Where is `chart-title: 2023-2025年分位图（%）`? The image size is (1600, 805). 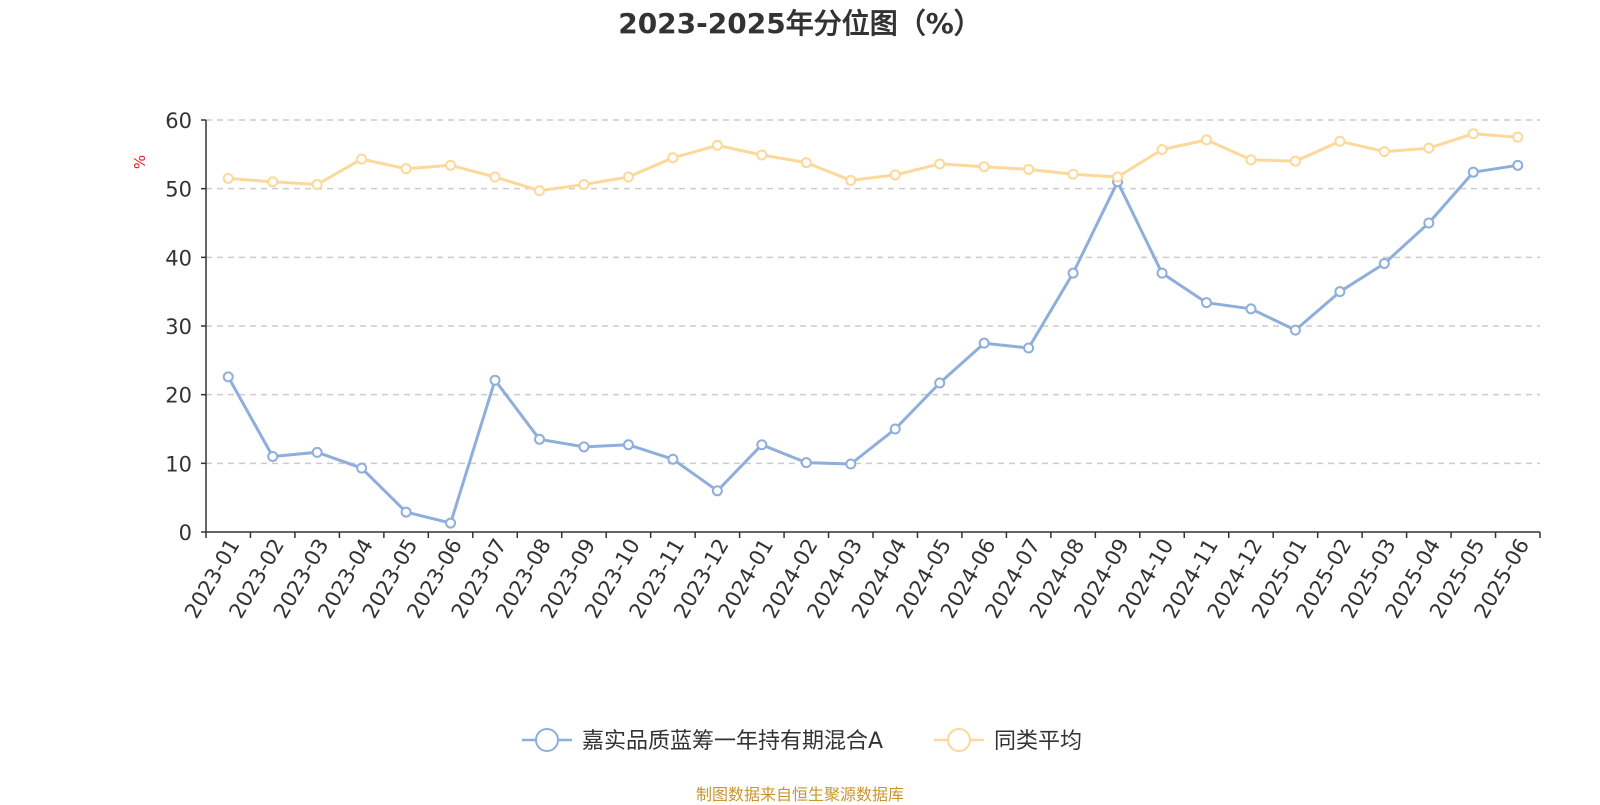
chart-title: 2023-2025年分位图（%） is located at coordinates (800, 23).